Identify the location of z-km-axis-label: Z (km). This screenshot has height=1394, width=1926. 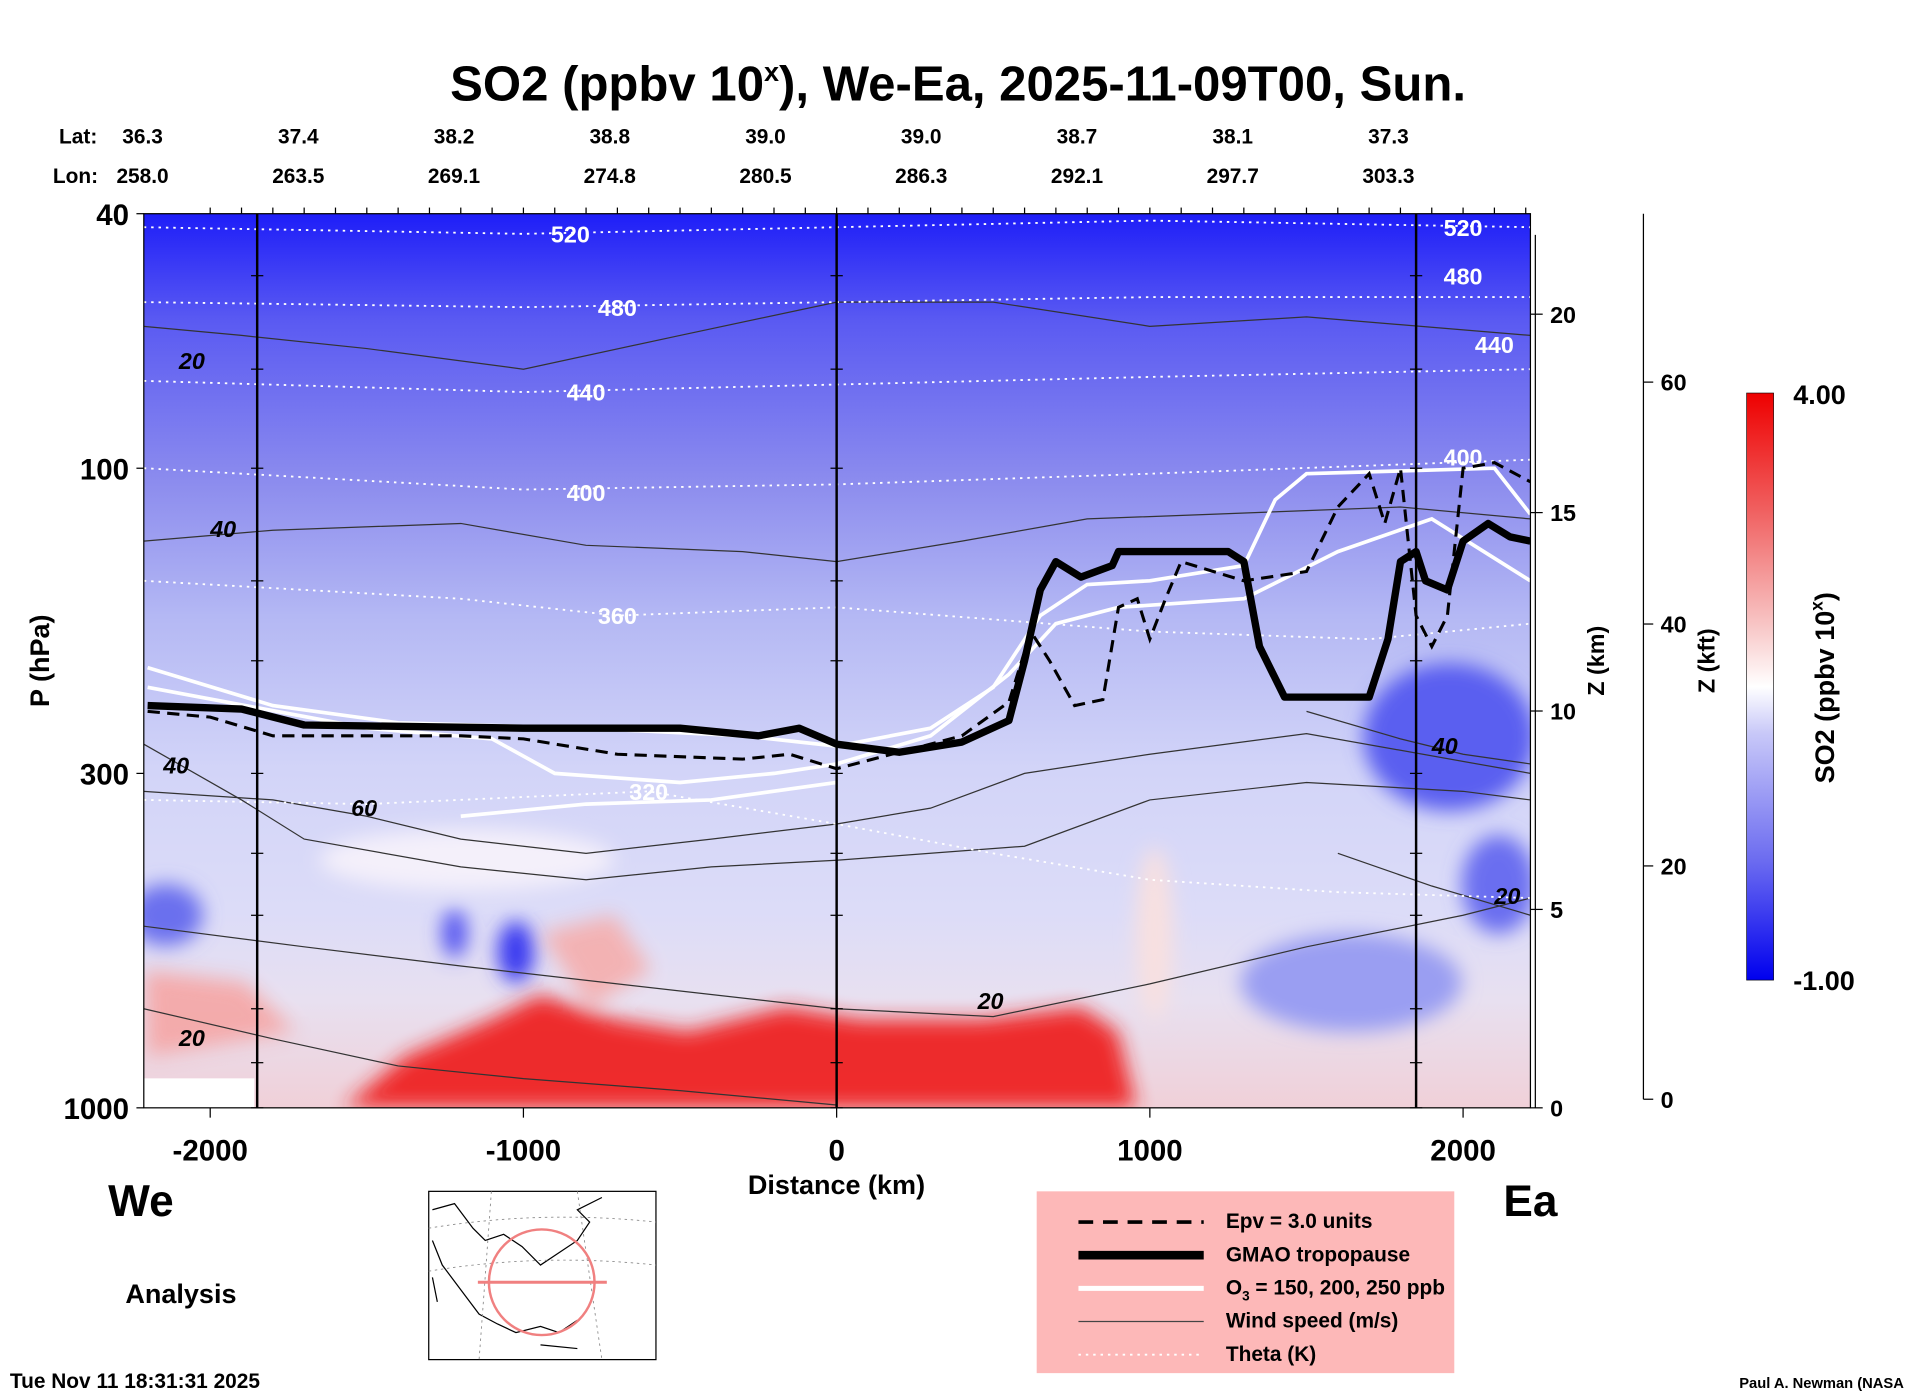
(1596, 661).